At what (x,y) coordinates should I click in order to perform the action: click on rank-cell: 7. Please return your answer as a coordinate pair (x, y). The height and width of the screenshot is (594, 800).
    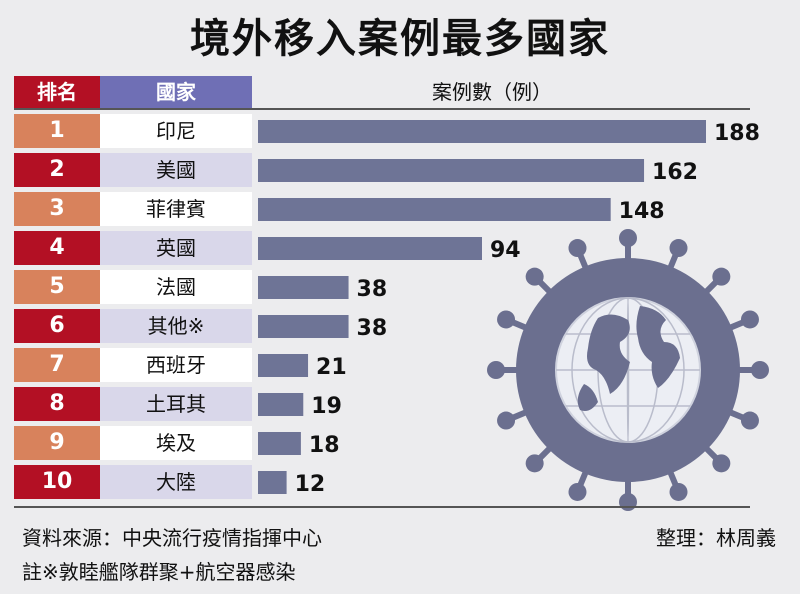
    Looking at the image, I should click on (57, 365).